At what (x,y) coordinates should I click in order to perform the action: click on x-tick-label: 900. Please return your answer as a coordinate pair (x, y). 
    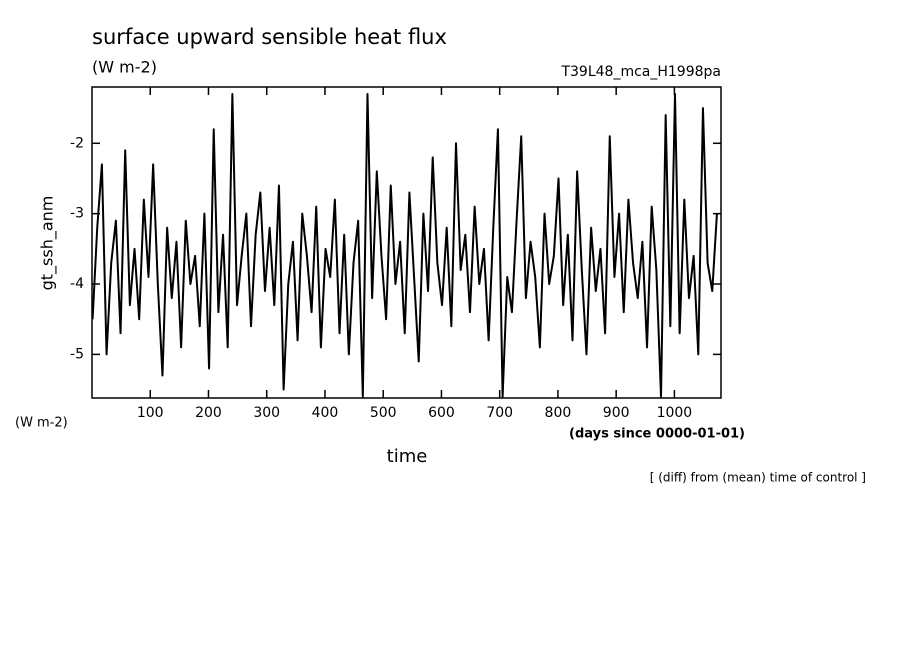
    Looking at the image, I should click on (616, 413).